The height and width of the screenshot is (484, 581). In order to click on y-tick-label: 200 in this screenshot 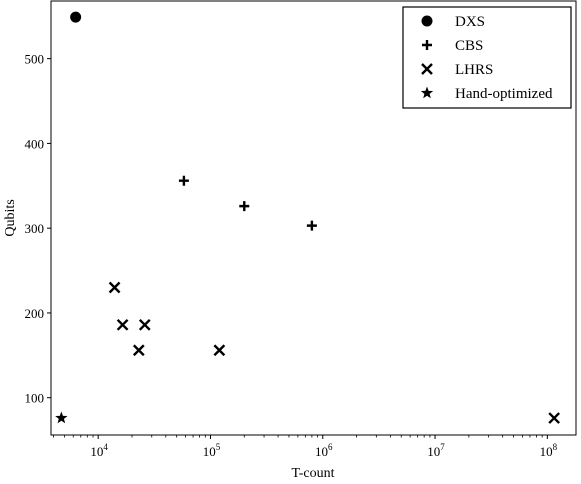, I will do `click(35, 313)`.